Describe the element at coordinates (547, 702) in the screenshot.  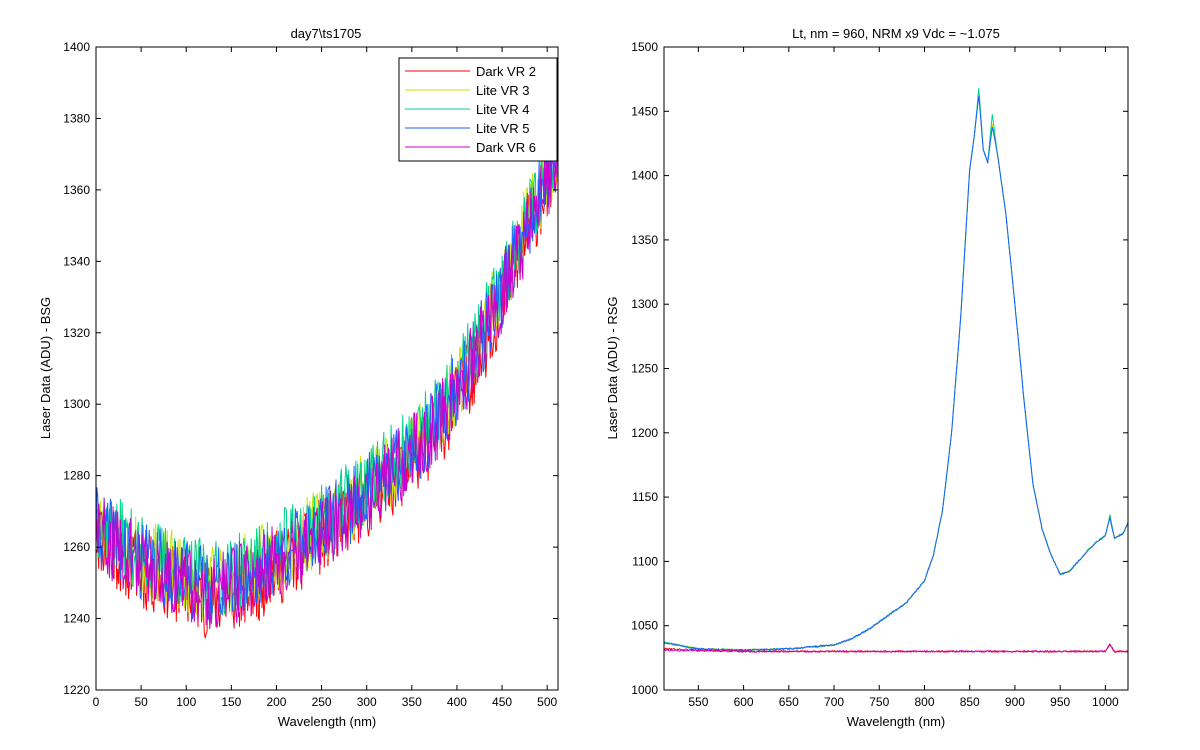
I see `x-tick-label: 500` at that location.